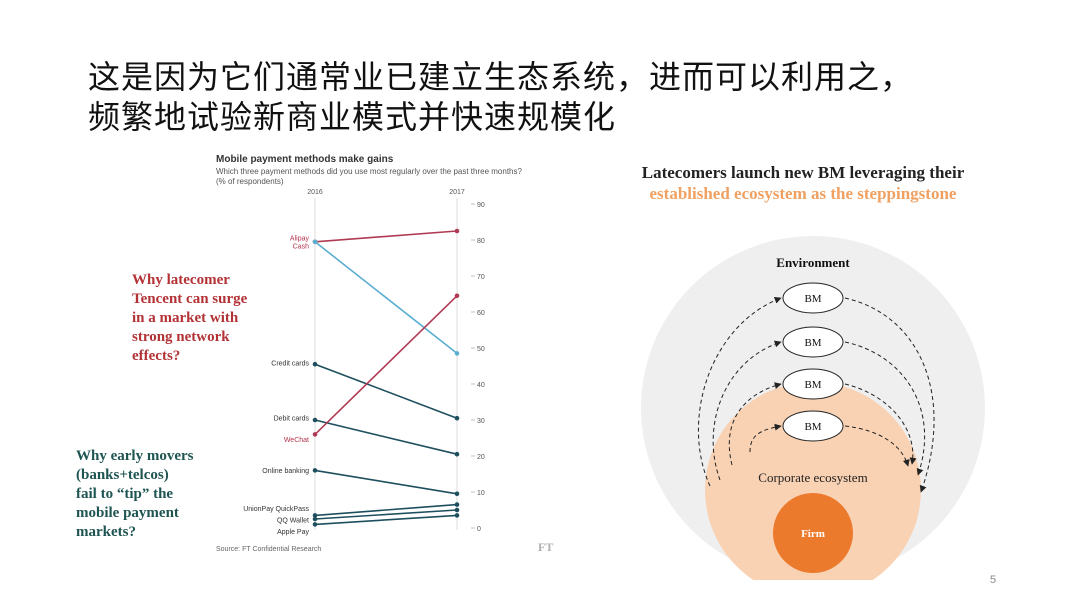  What do you see at coordinates (301, 246) in the screenshot?
I see `series-label: Cash` at bounding box center [301, 246].